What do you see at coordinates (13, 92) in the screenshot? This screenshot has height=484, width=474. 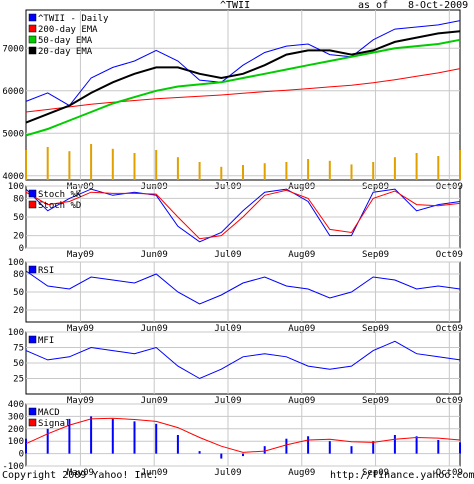 I see `y-tick-label: 6000` at bounding box center [13, 92].